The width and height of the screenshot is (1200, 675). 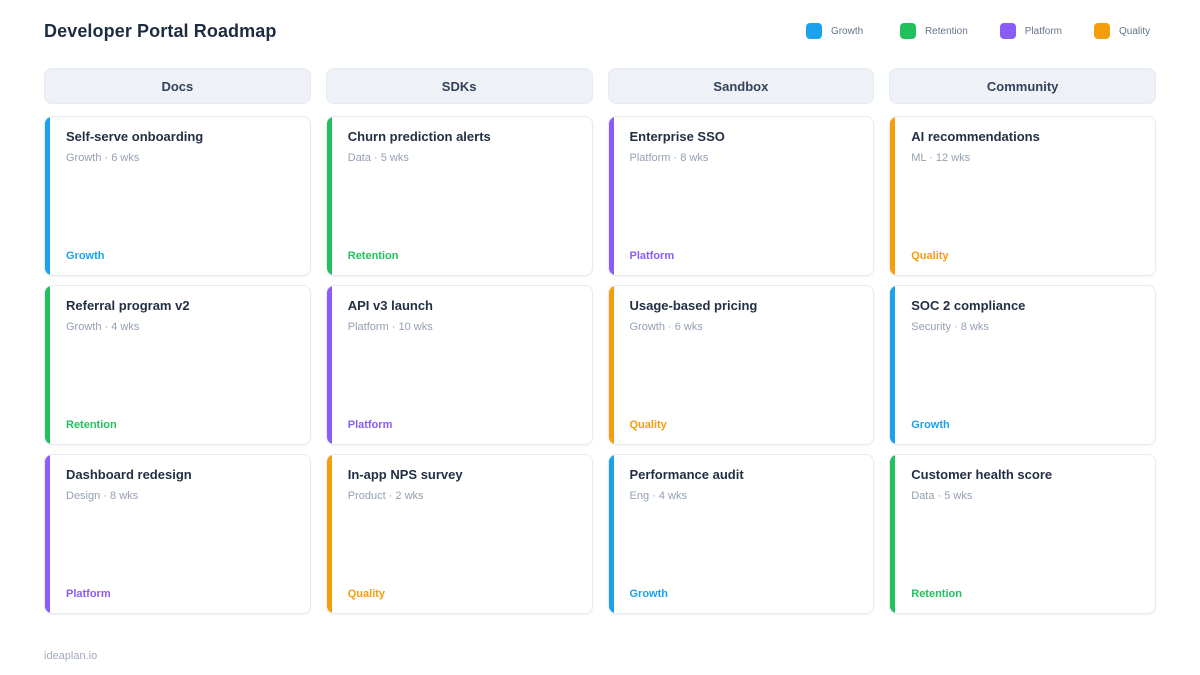 I want to click on card-meta: Eng · 4 wks, so click(x=658, y=495).